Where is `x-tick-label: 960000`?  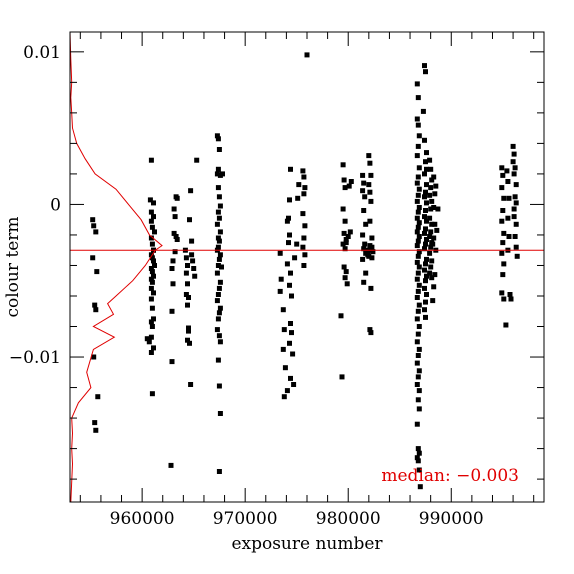 x-tick-label: 960000 is located at coordinates (142, 519).